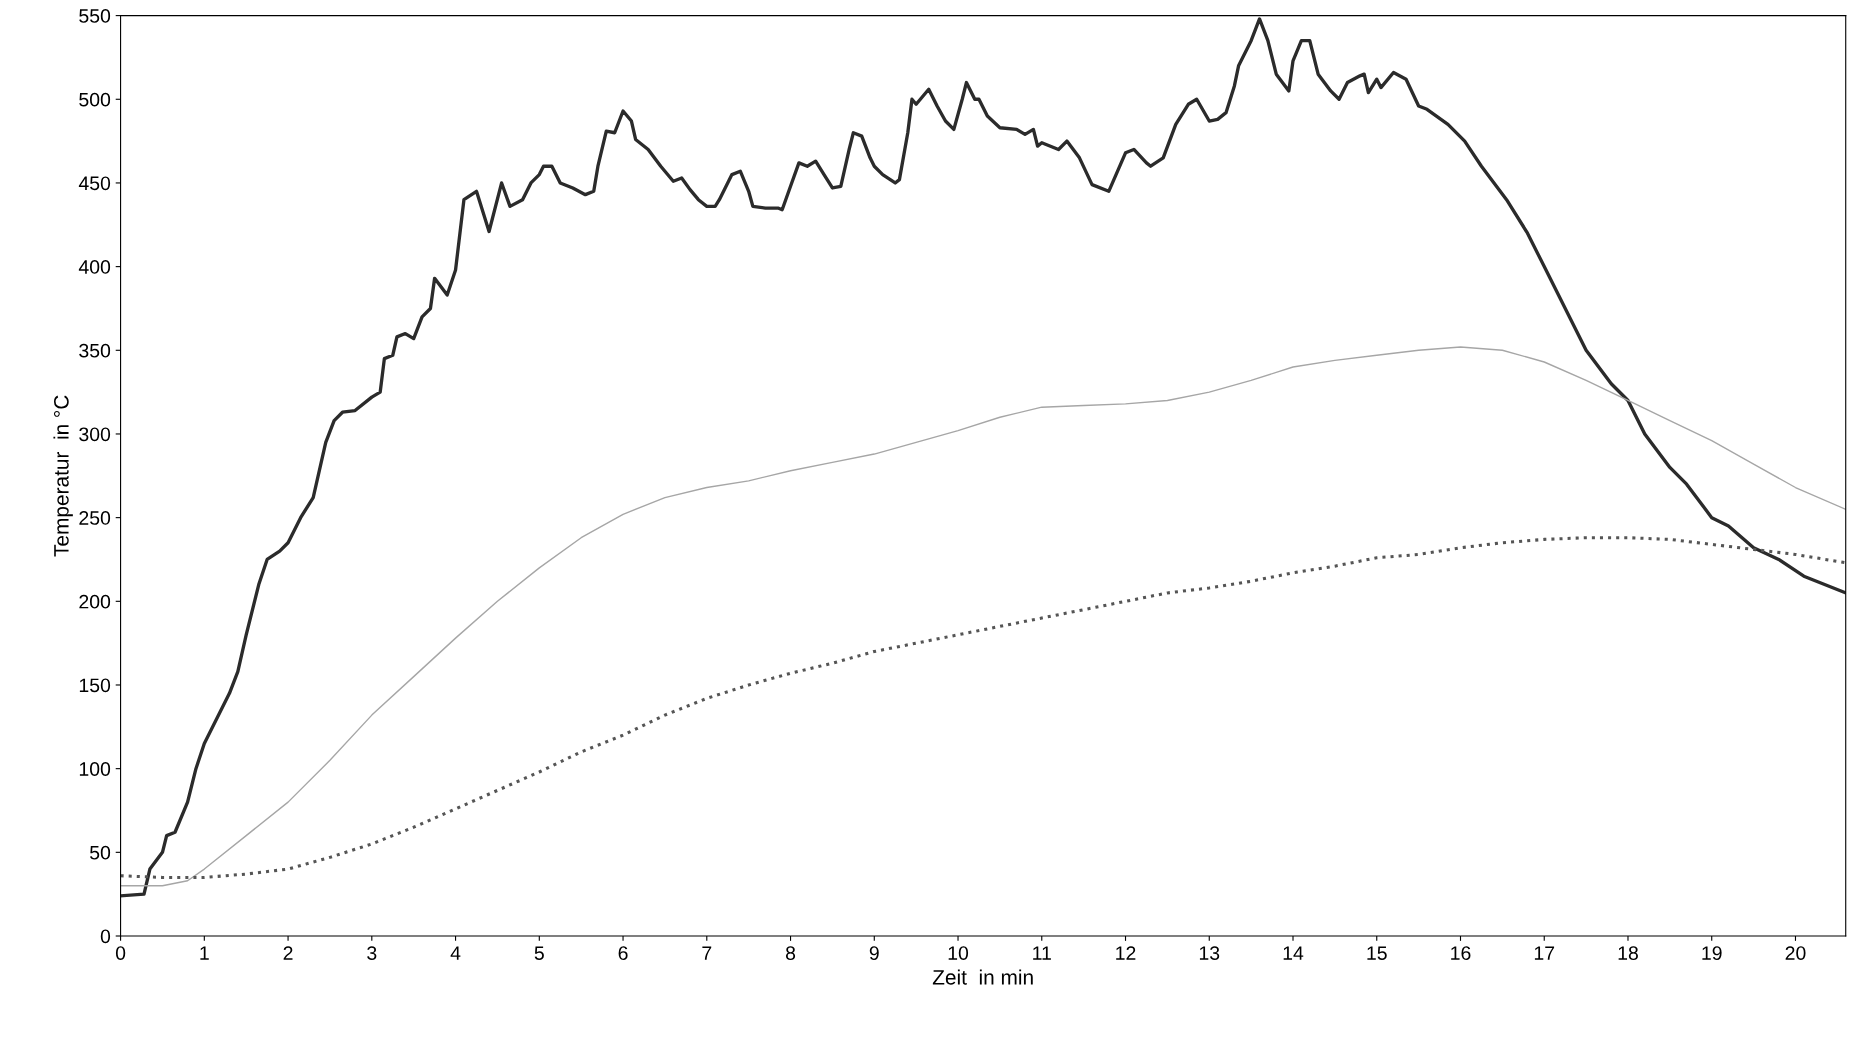 This screenshot has height=1040, width=1855. Describe the element at coordinates (95, 350) in the screenshot. I see `y-tick-label: 350` at that location.